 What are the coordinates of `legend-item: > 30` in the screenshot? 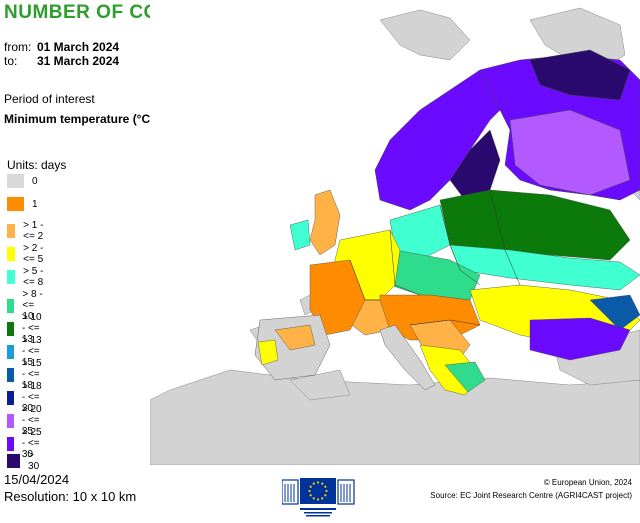 It's located at (25, 461).